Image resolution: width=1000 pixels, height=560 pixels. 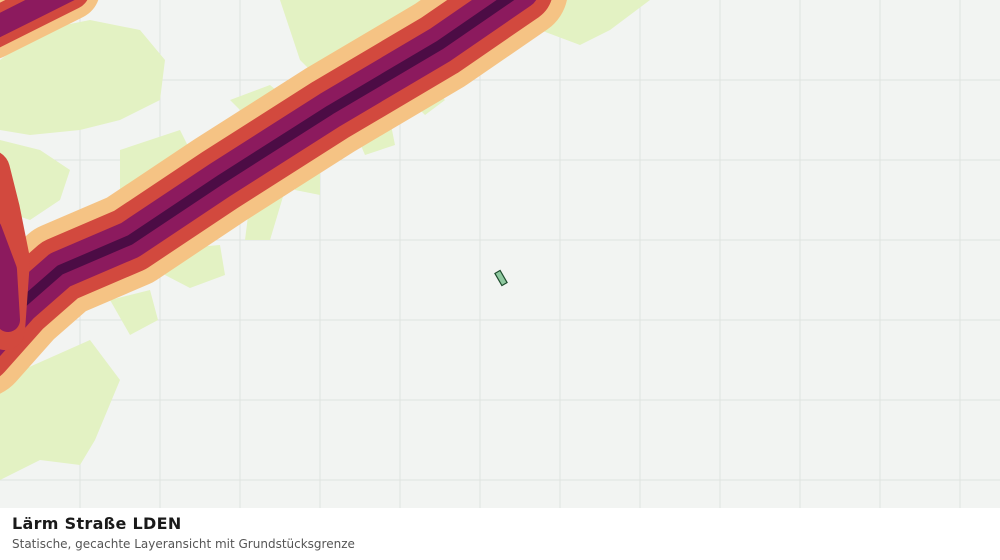 I want to click on parcel-boundary, so click(x=501, y=278).